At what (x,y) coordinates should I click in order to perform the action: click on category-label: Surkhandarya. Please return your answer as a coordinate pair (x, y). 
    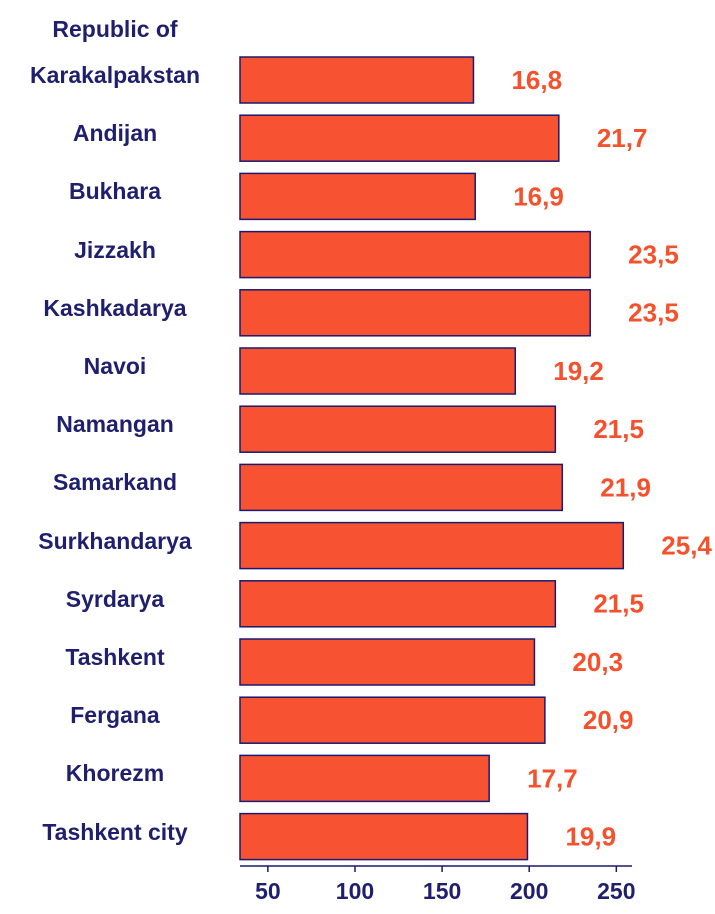
    Looking at the image, I should click on (115, 540).